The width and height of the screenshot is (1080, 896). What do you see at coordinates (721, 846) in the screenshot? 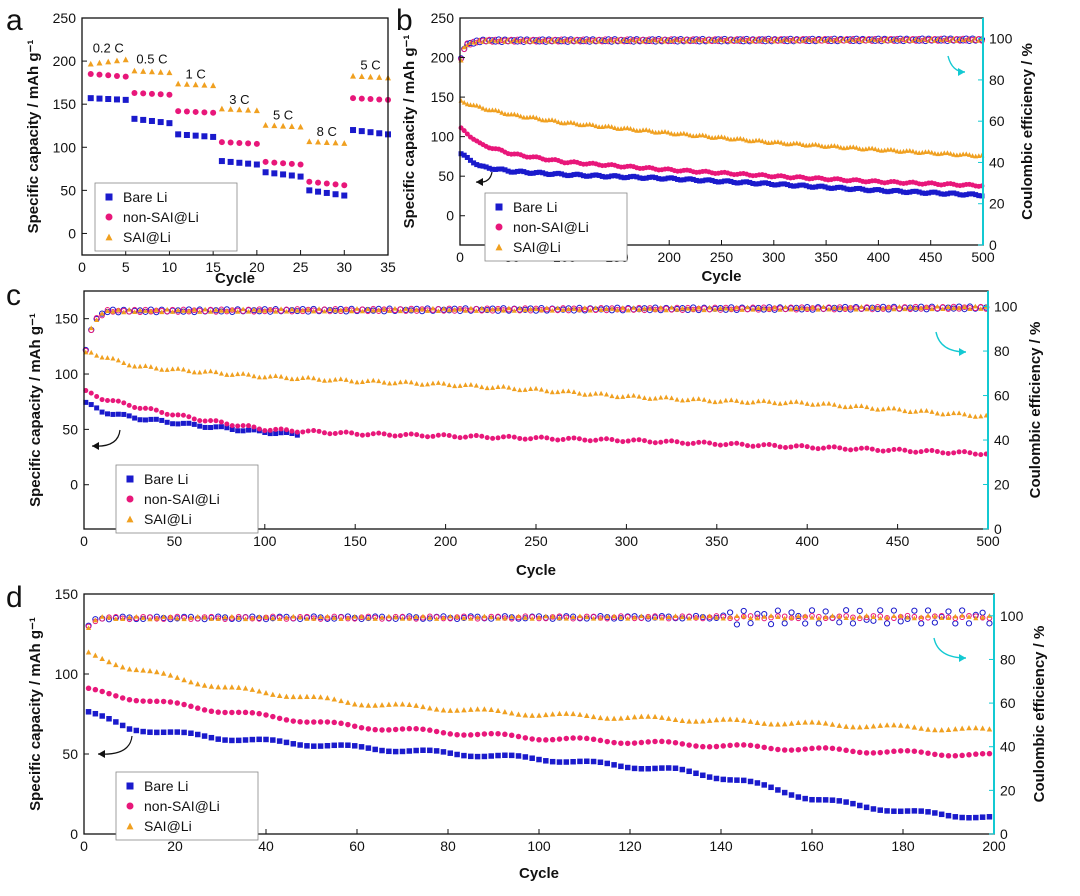
I see `x-tick-label: 140` at bounding box center [721, 846].